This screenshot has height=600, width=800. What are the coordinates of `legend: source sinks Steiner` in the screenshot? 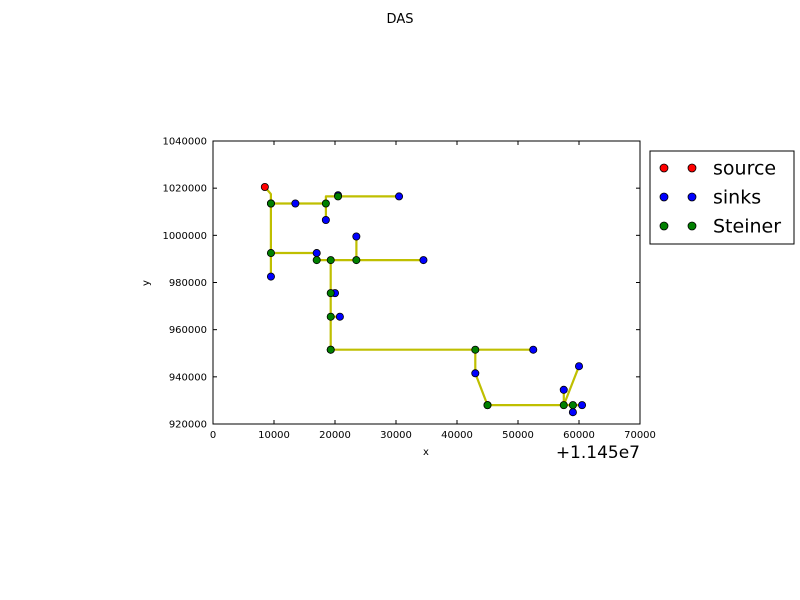 It's located at (722, 197).